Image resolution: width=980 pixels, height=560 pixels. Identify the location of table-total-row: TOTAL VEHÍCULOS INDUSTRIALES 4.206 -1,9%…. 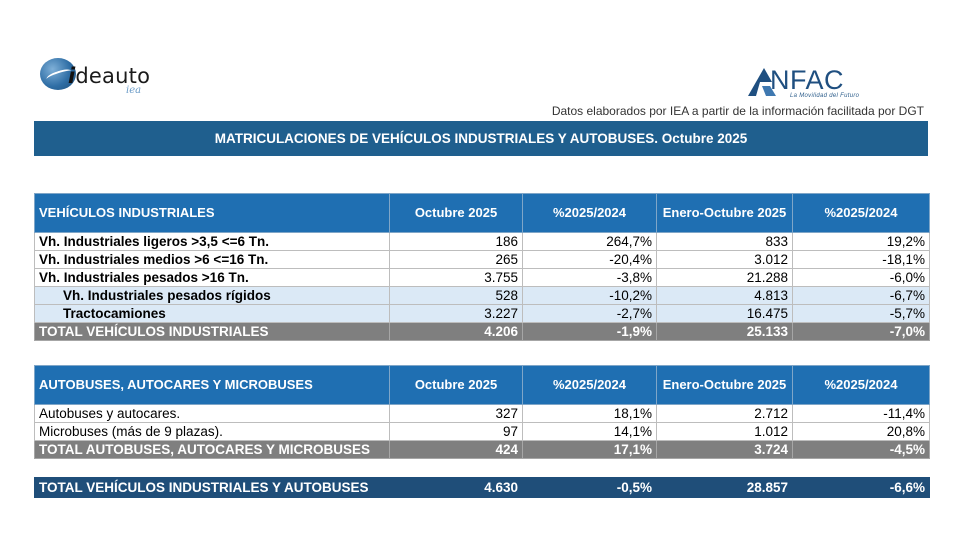
(482, 331).